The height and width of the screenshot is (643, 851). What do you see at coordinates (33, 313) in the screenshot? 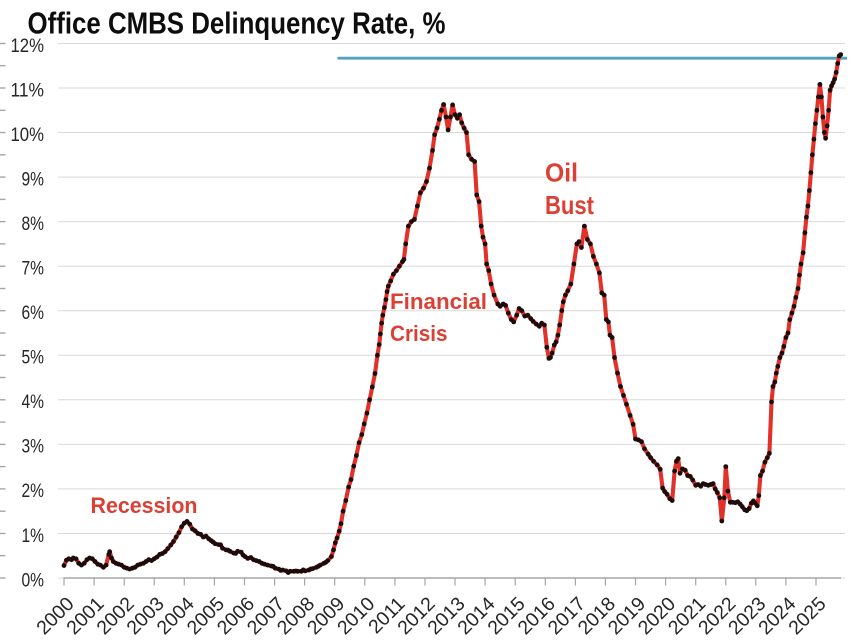
I see `svg-text: 6%` at bounding box center [33, 313].